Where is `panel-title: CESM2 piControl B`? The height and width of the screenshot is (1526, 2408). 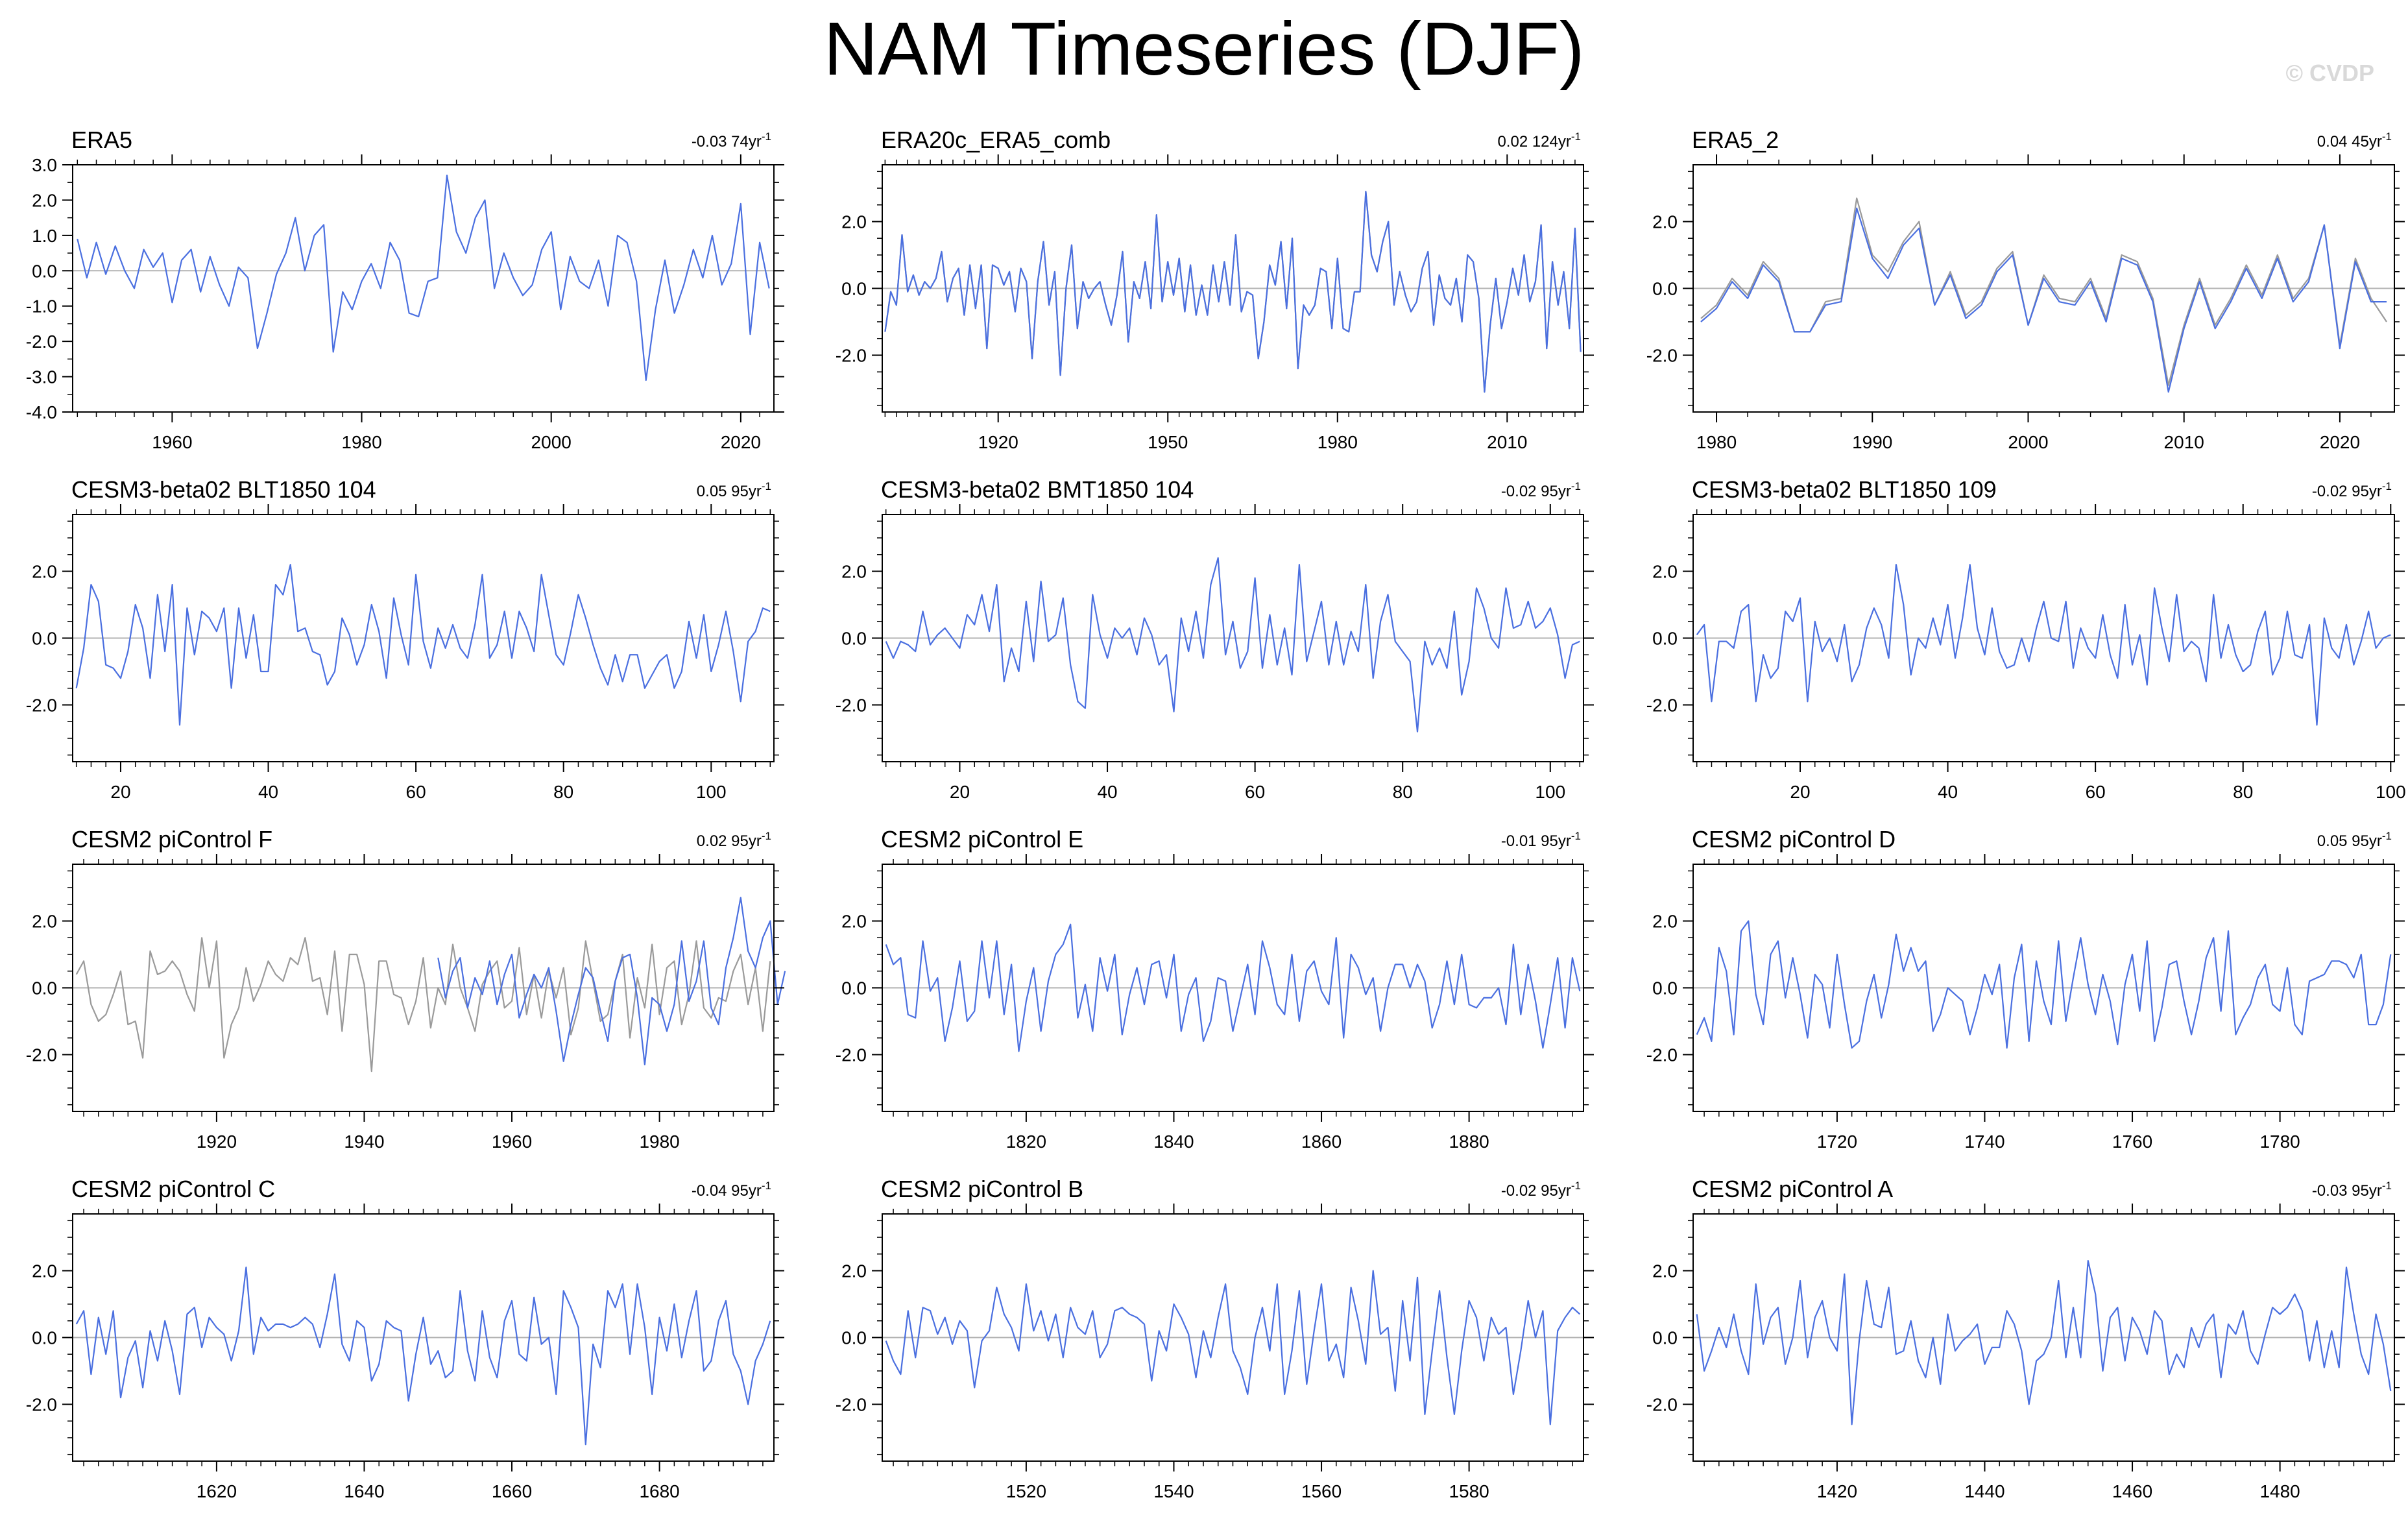 panel-title: CESM2 piControl B is located at coordinates (982, 1189).